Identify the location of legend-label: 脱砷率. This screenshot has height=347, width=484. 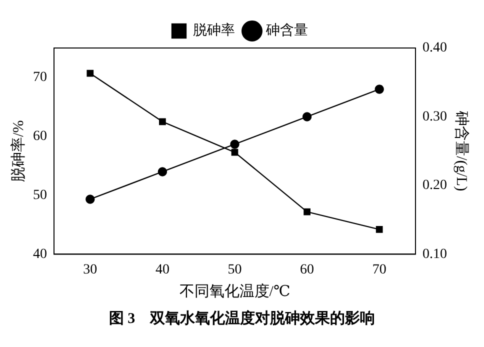
(214, 30).